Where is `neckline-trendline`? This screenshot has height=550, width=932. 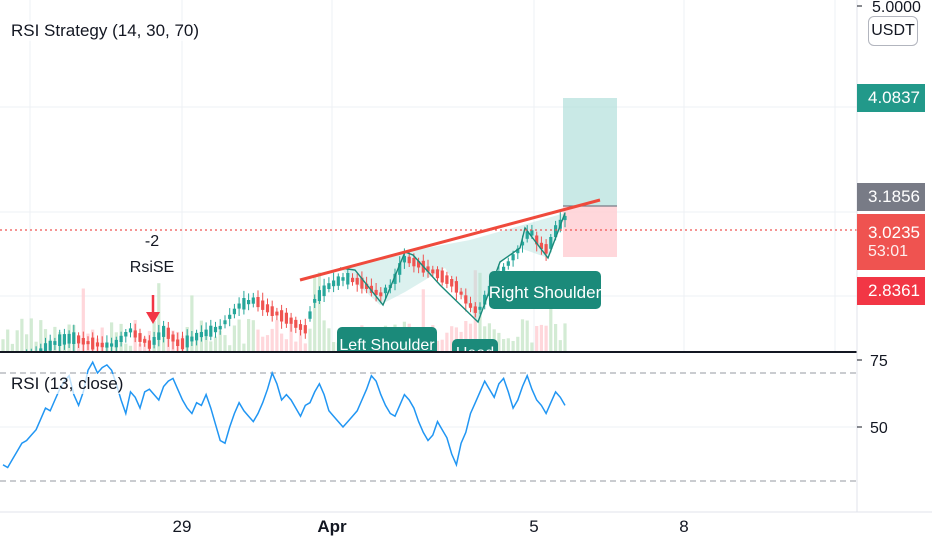
neckline-trendline is located at coordinates (450, 240).